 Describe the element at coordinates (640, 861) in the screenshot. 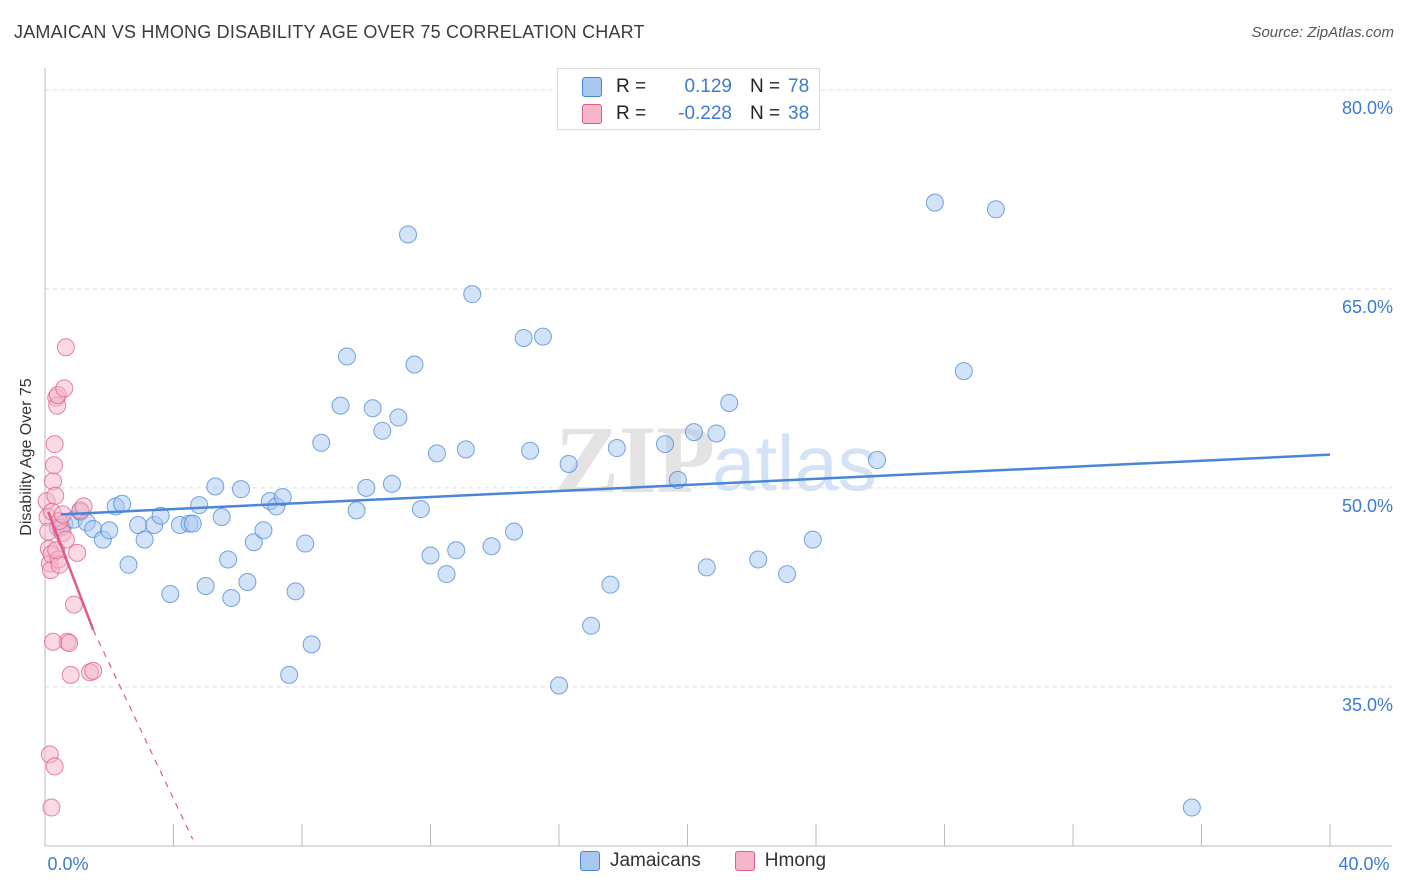

I see `legend-item-jamaicans: Jamaicans` at that location.